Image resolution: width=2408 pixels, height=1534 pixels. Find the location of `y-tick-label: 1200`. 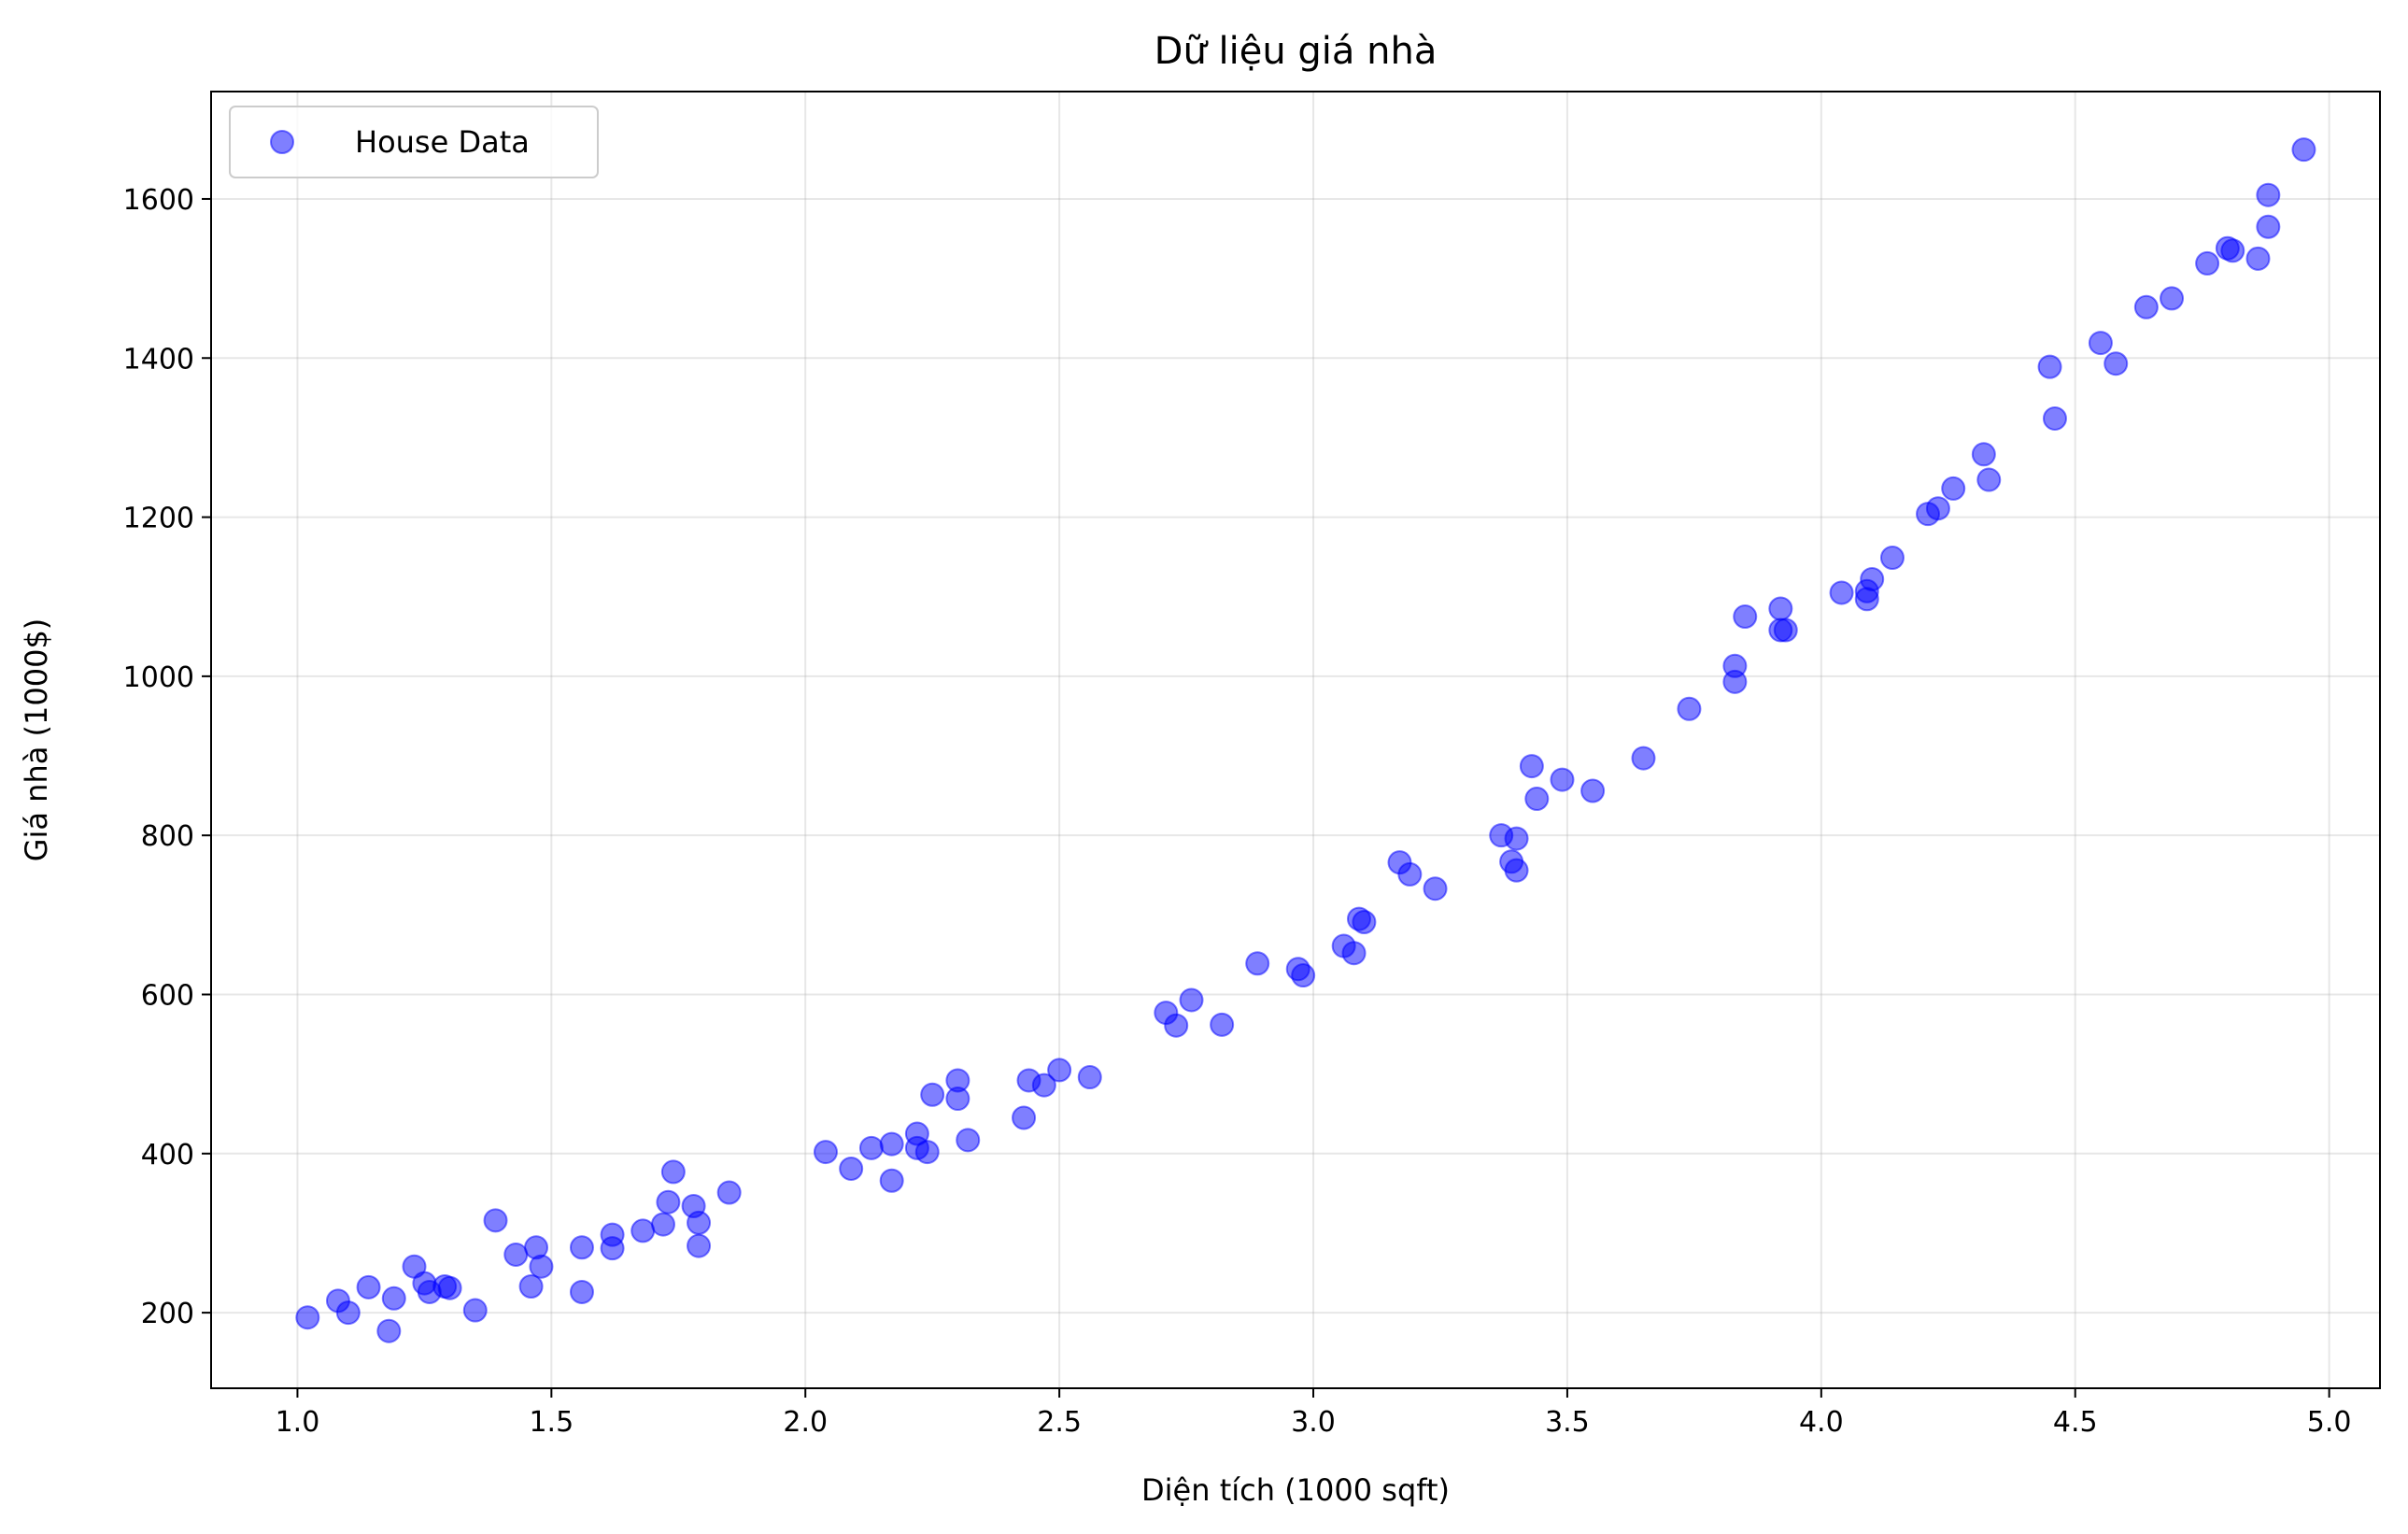

y-tick-label: 1200 is located at coordinates (158, 519).